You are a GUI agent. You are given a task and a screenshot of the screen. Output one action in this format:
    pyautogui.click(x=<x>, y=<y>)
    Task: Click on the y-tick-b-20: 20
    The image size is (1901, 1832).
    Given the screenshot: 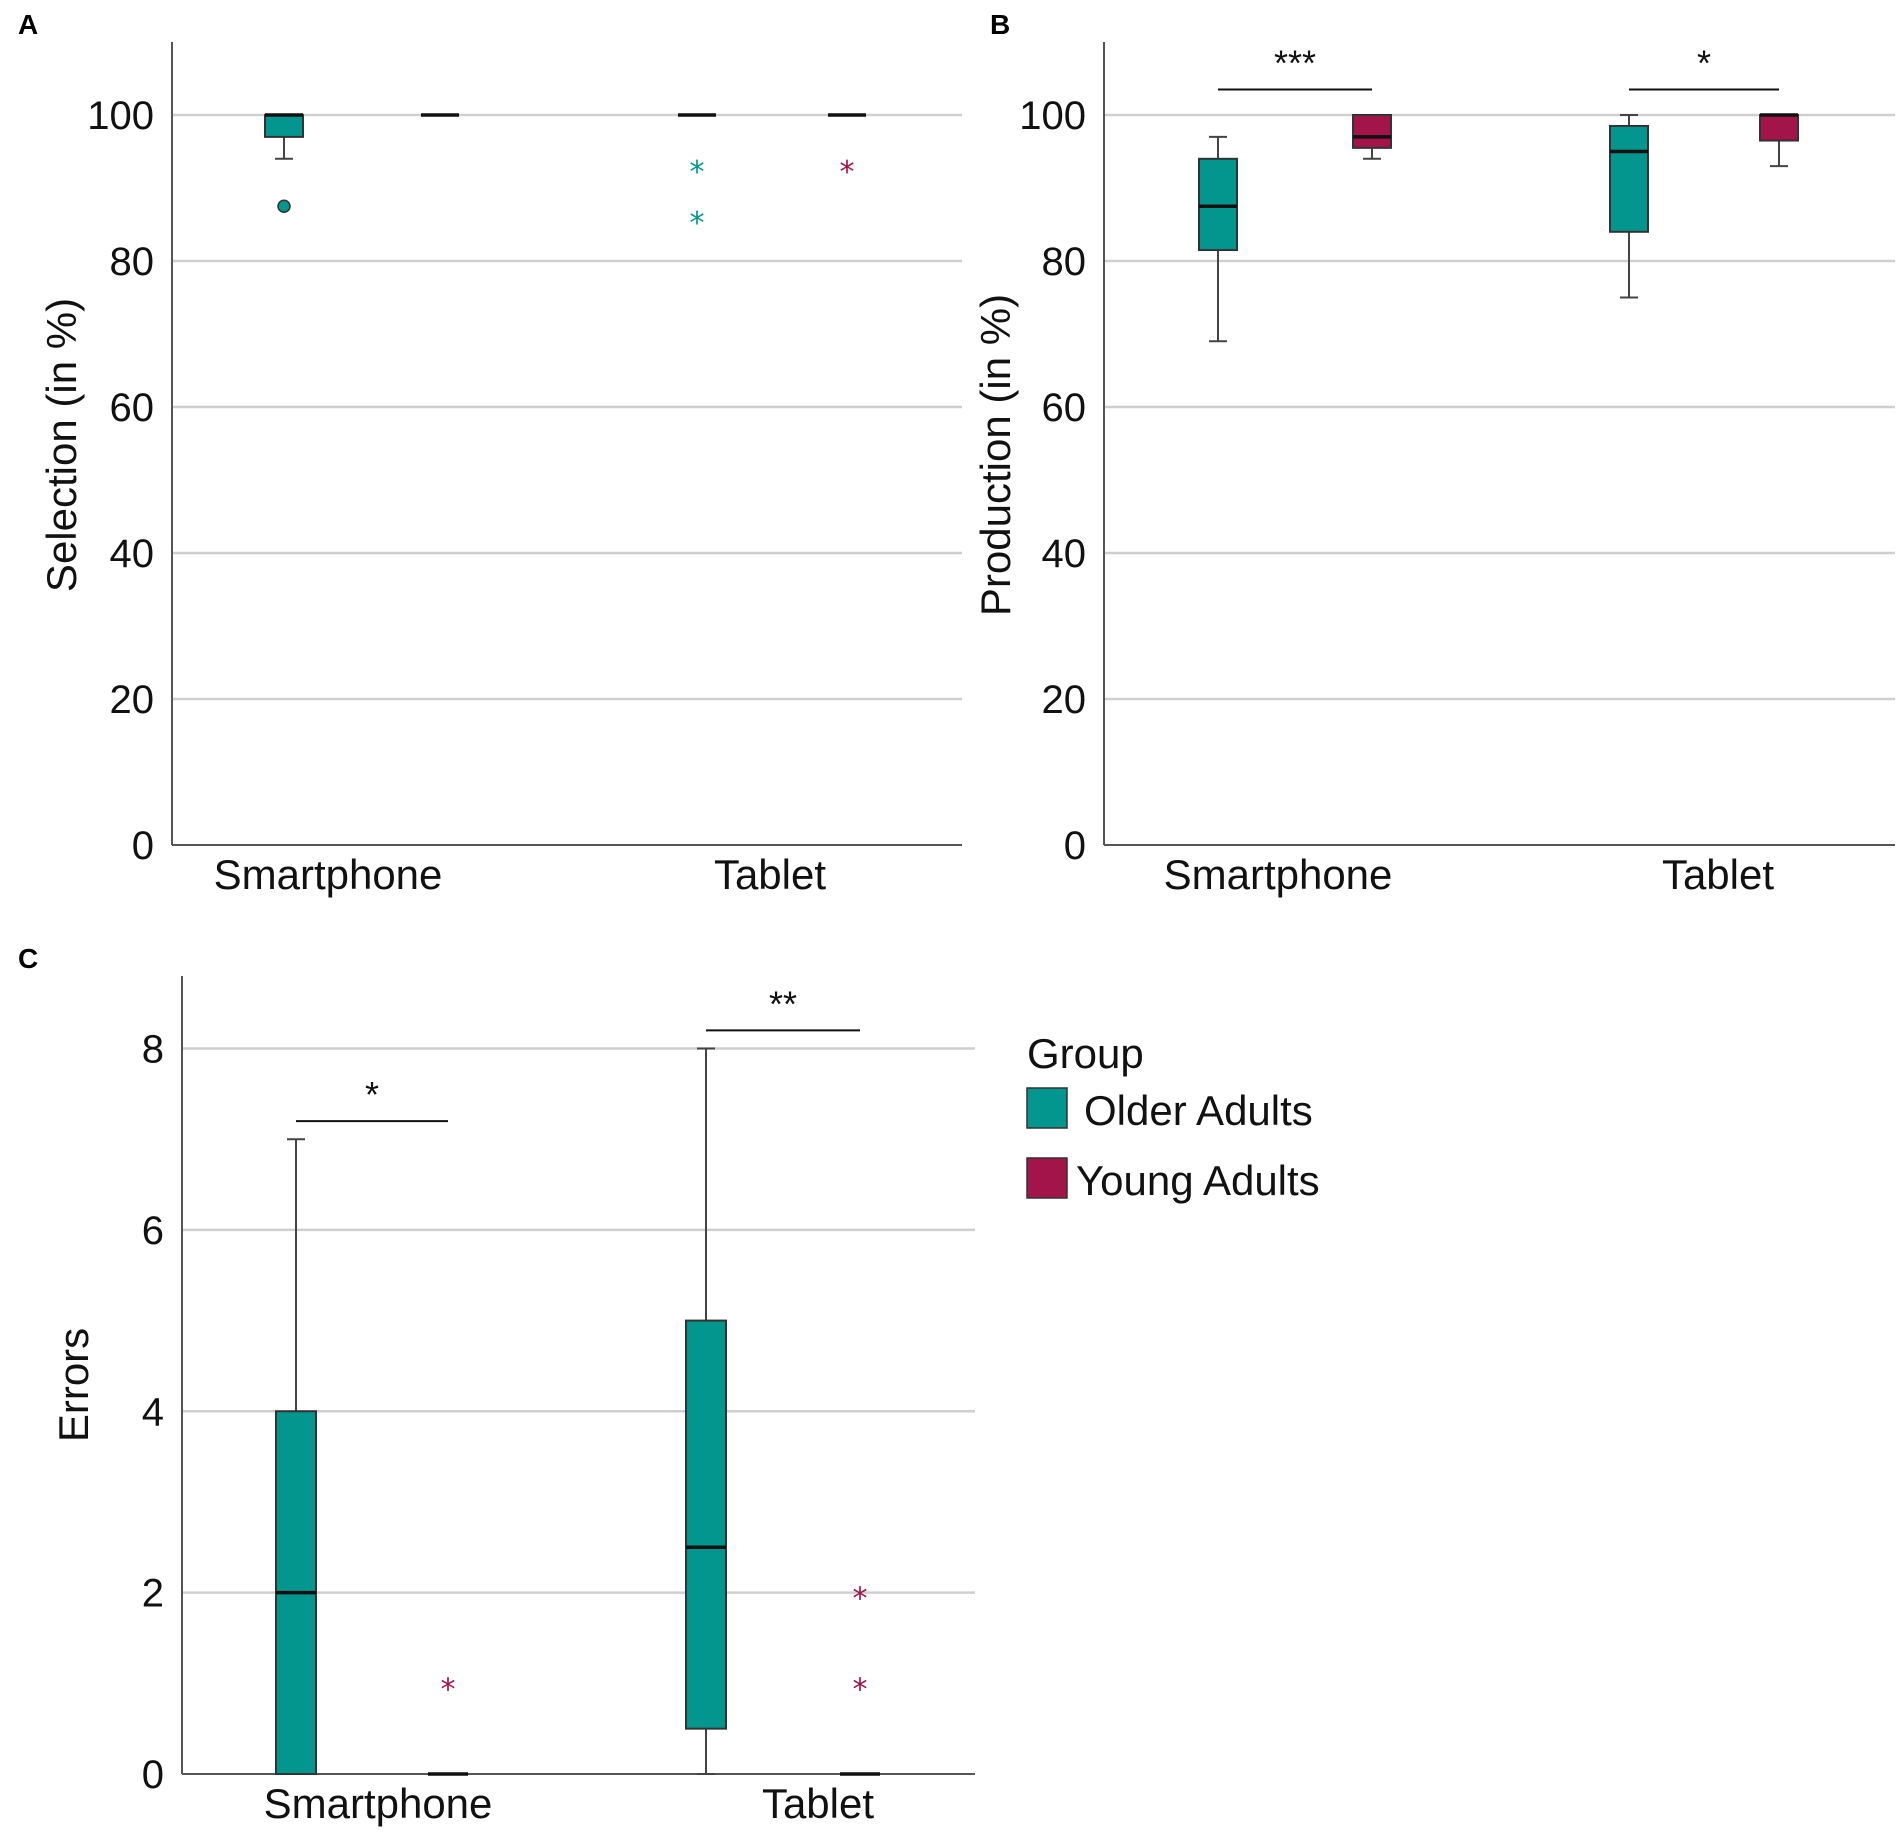 What is the action you would take?
    pyautogui.click(x=1064, y=700)
    